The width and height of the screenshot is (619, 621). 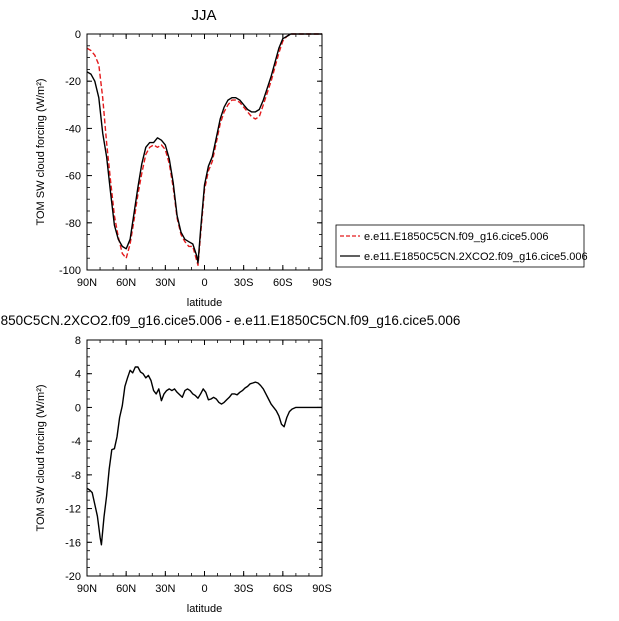 I want to click on bottom-x-axis-label: latitude, so click(x=204, y=609).